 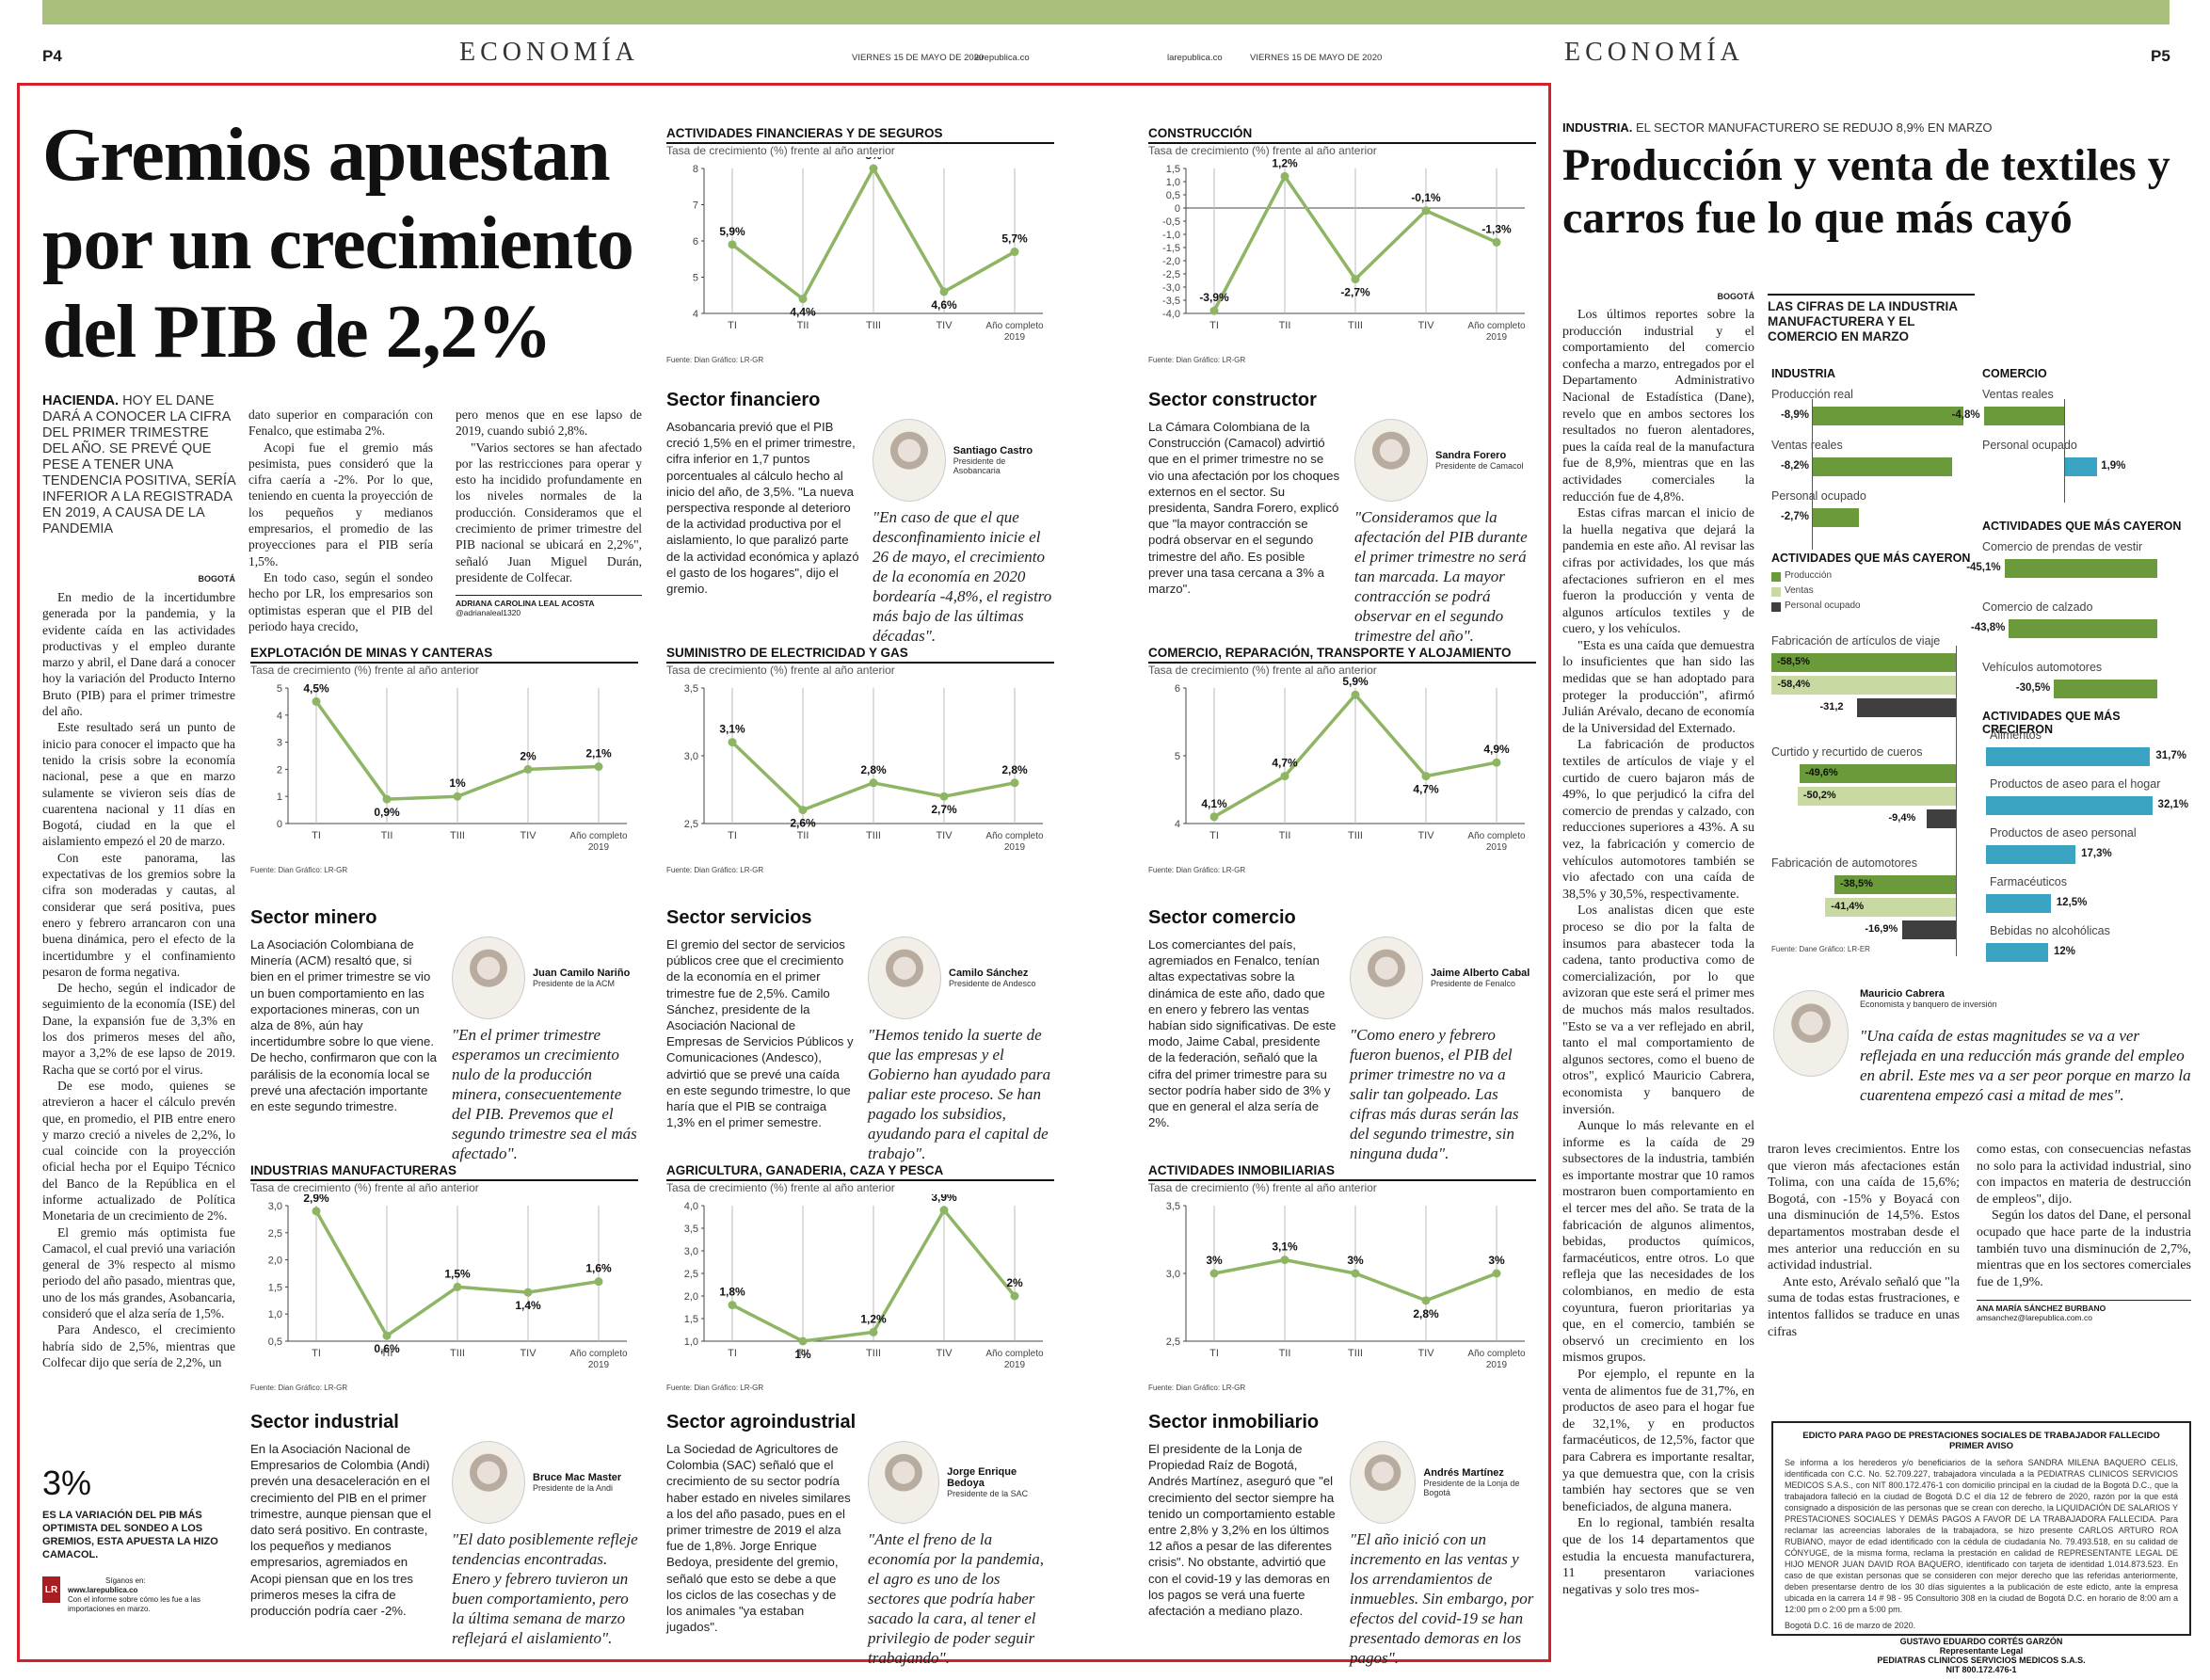 What do you see at coordinates (873, 1353) in the screenshot?
I see `x-tick-label: TIII` at bounding box center [873, 1353].